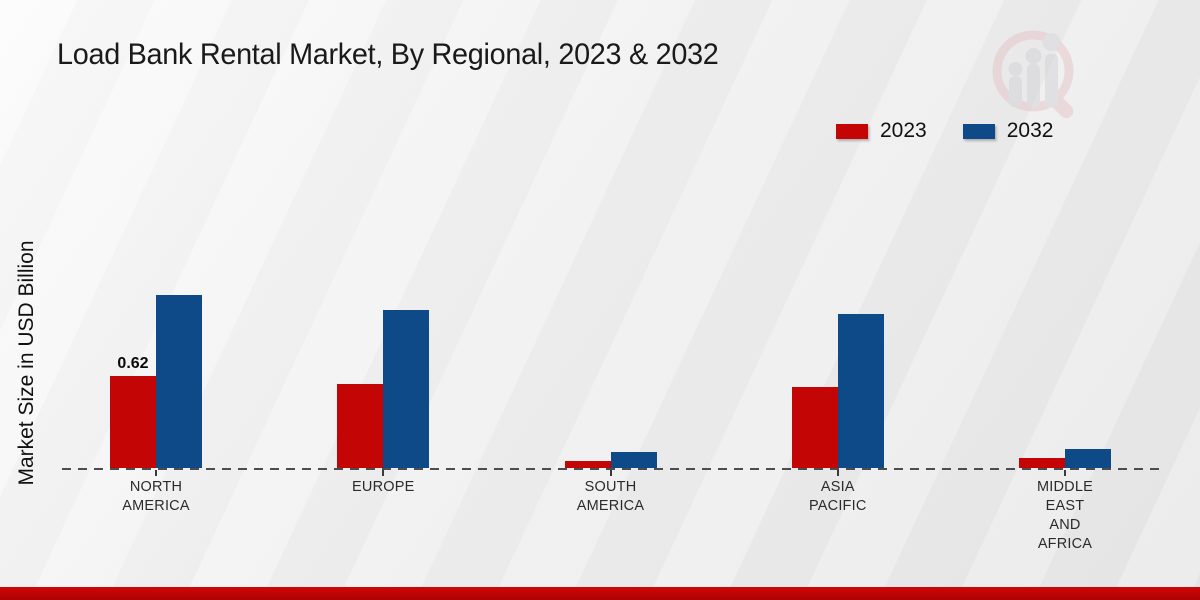 The image size is (1200, 600). Describe the element at coordinates (1065, 515) in the screenshot. I see `category-label-middle-east-and-africa: MIDDLE EAST AND AFRICA` at that location.